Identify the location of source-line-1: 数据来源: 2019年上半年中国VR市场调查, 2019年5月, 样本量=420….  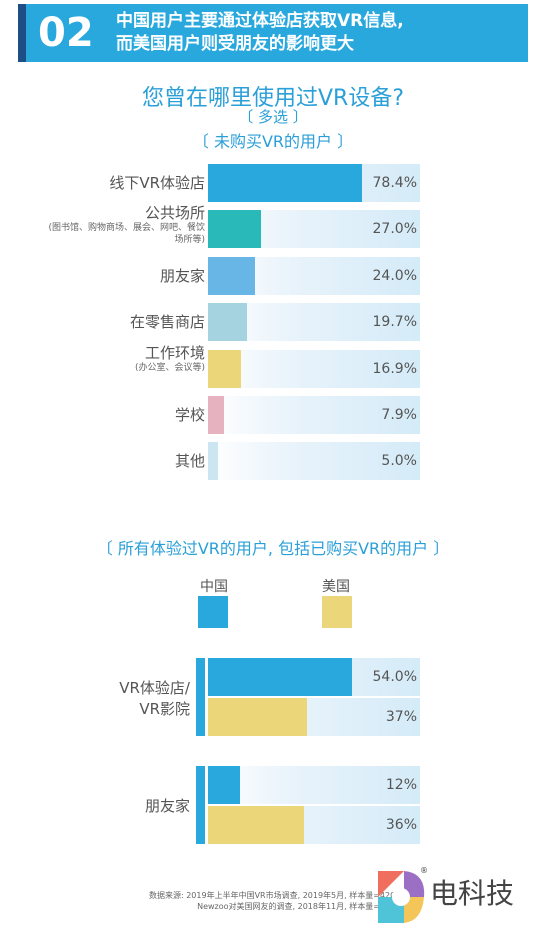
(277, 895).